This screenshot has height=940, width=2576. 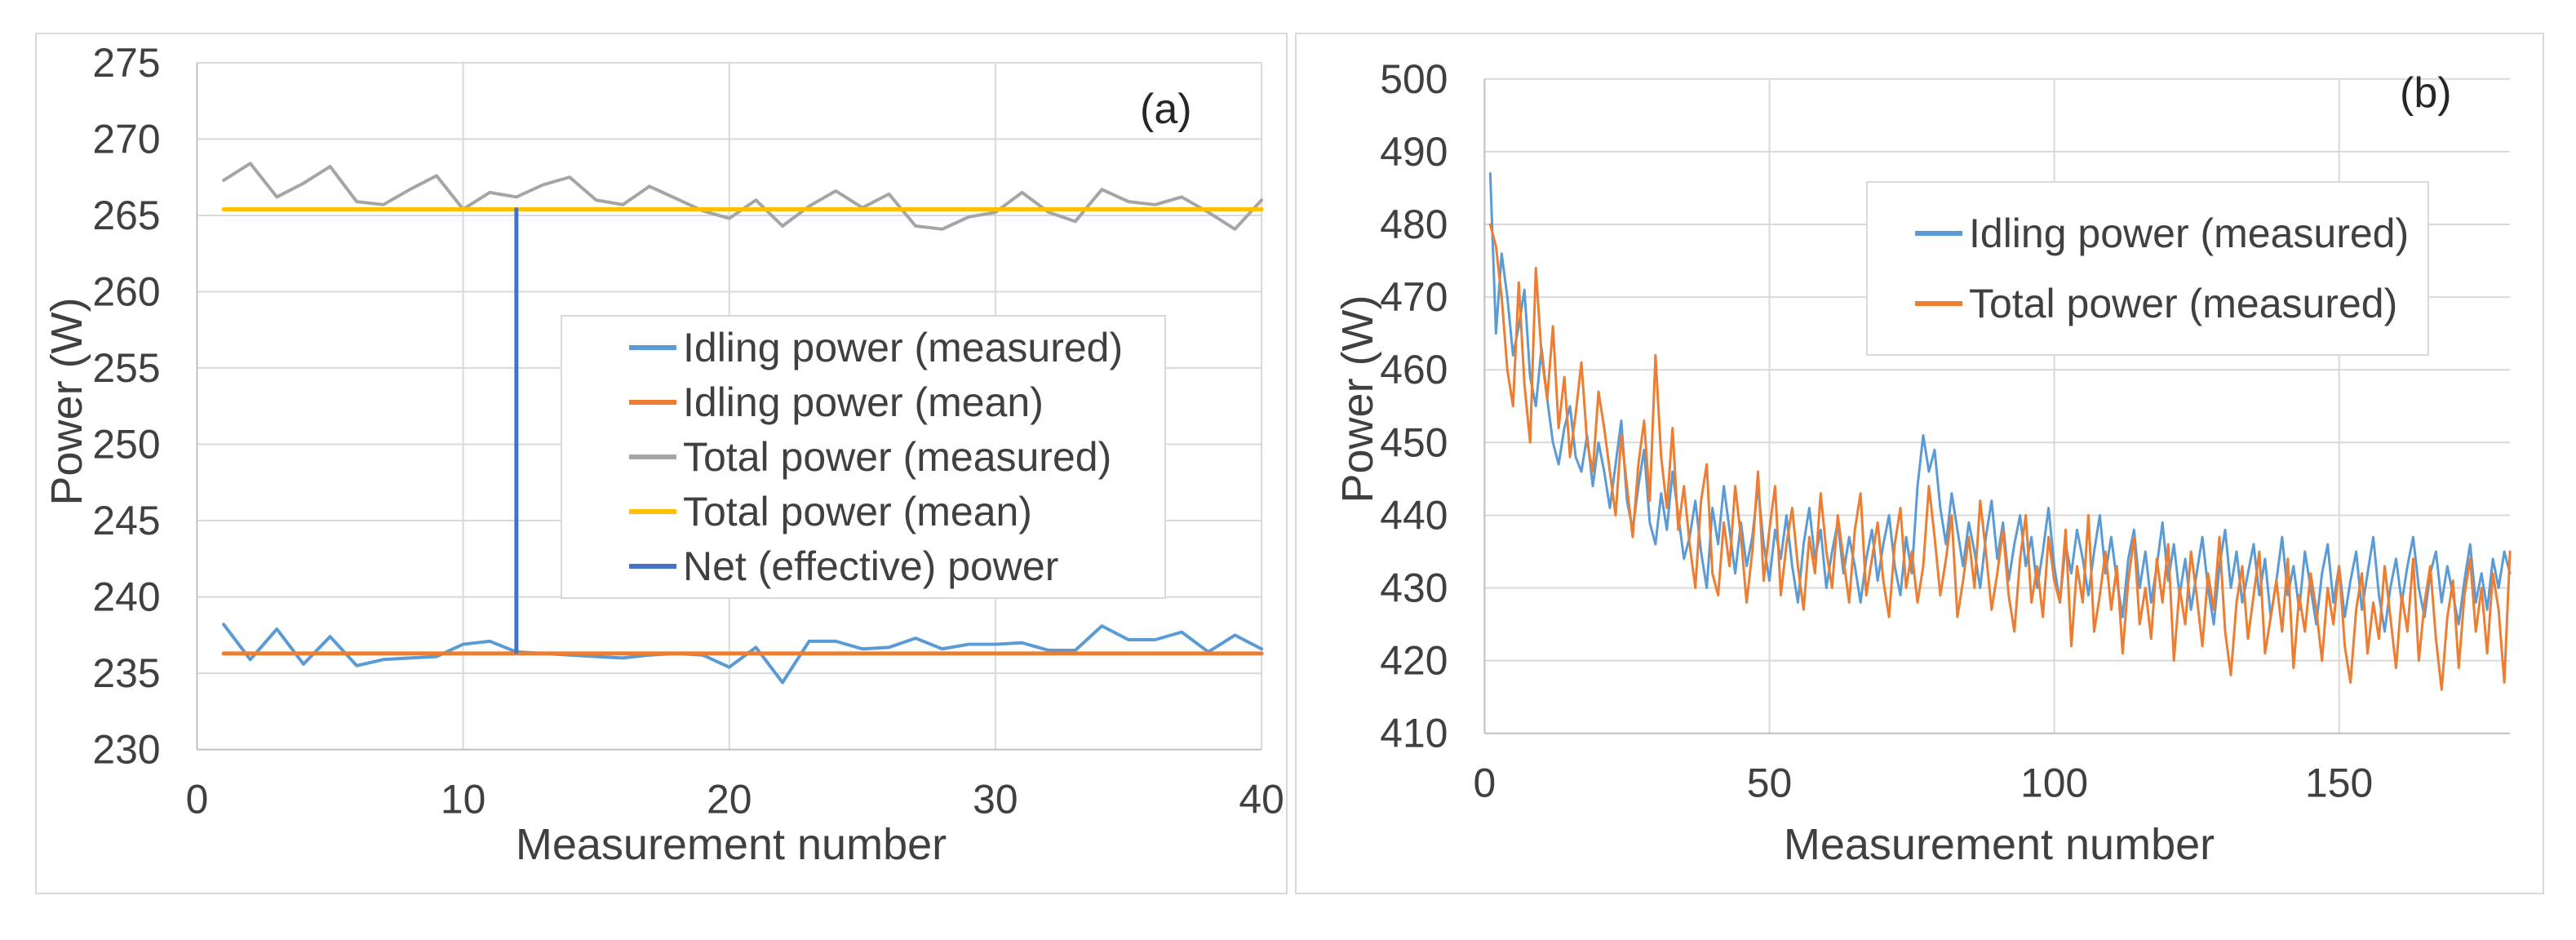 I want to click on svg-text: 230, so click(x=126, y=750).